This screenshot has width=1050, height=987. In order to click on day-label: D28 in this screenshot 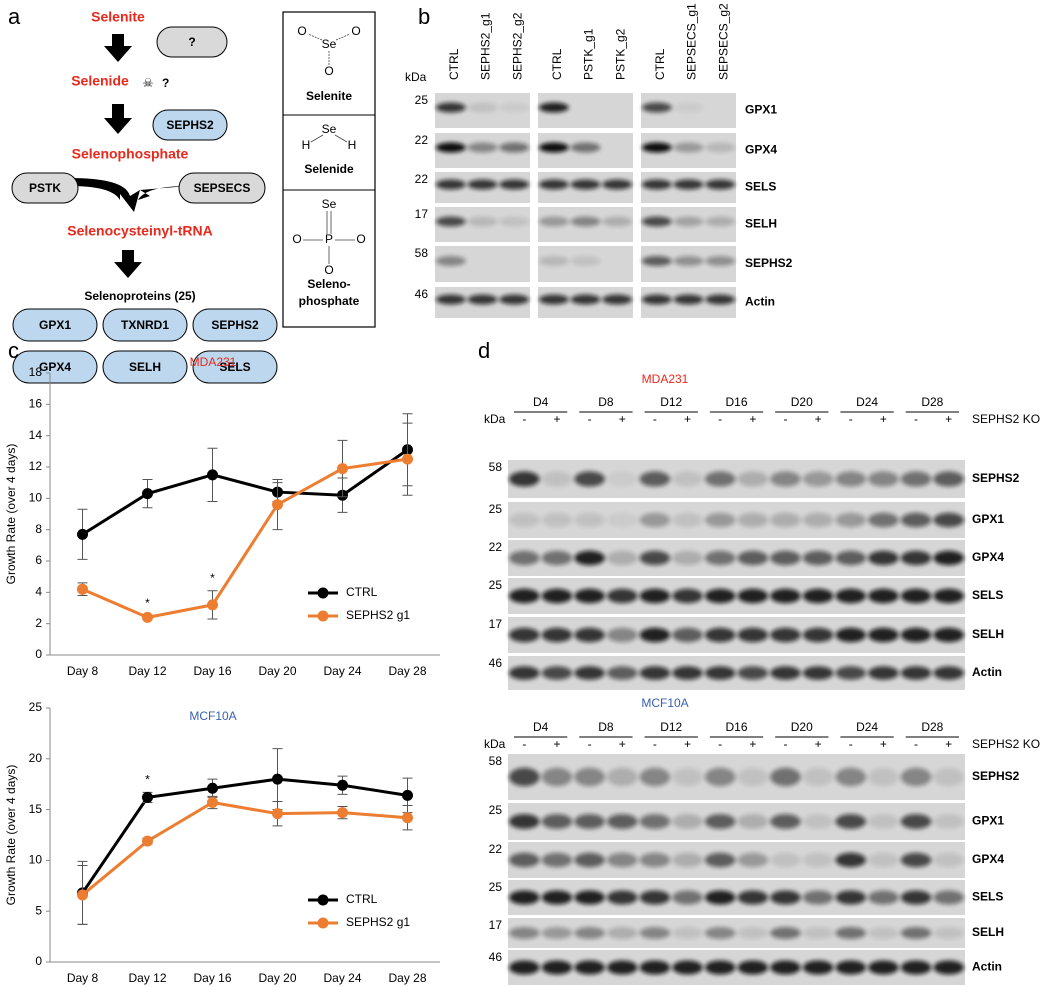, I will do `click(932, 727)`.